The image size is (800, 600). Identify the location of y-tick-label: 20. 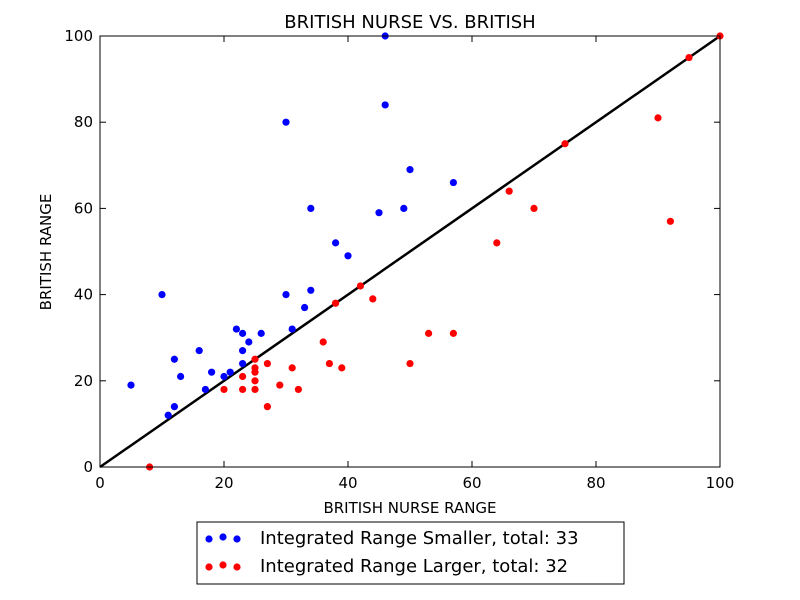
(83, 381).